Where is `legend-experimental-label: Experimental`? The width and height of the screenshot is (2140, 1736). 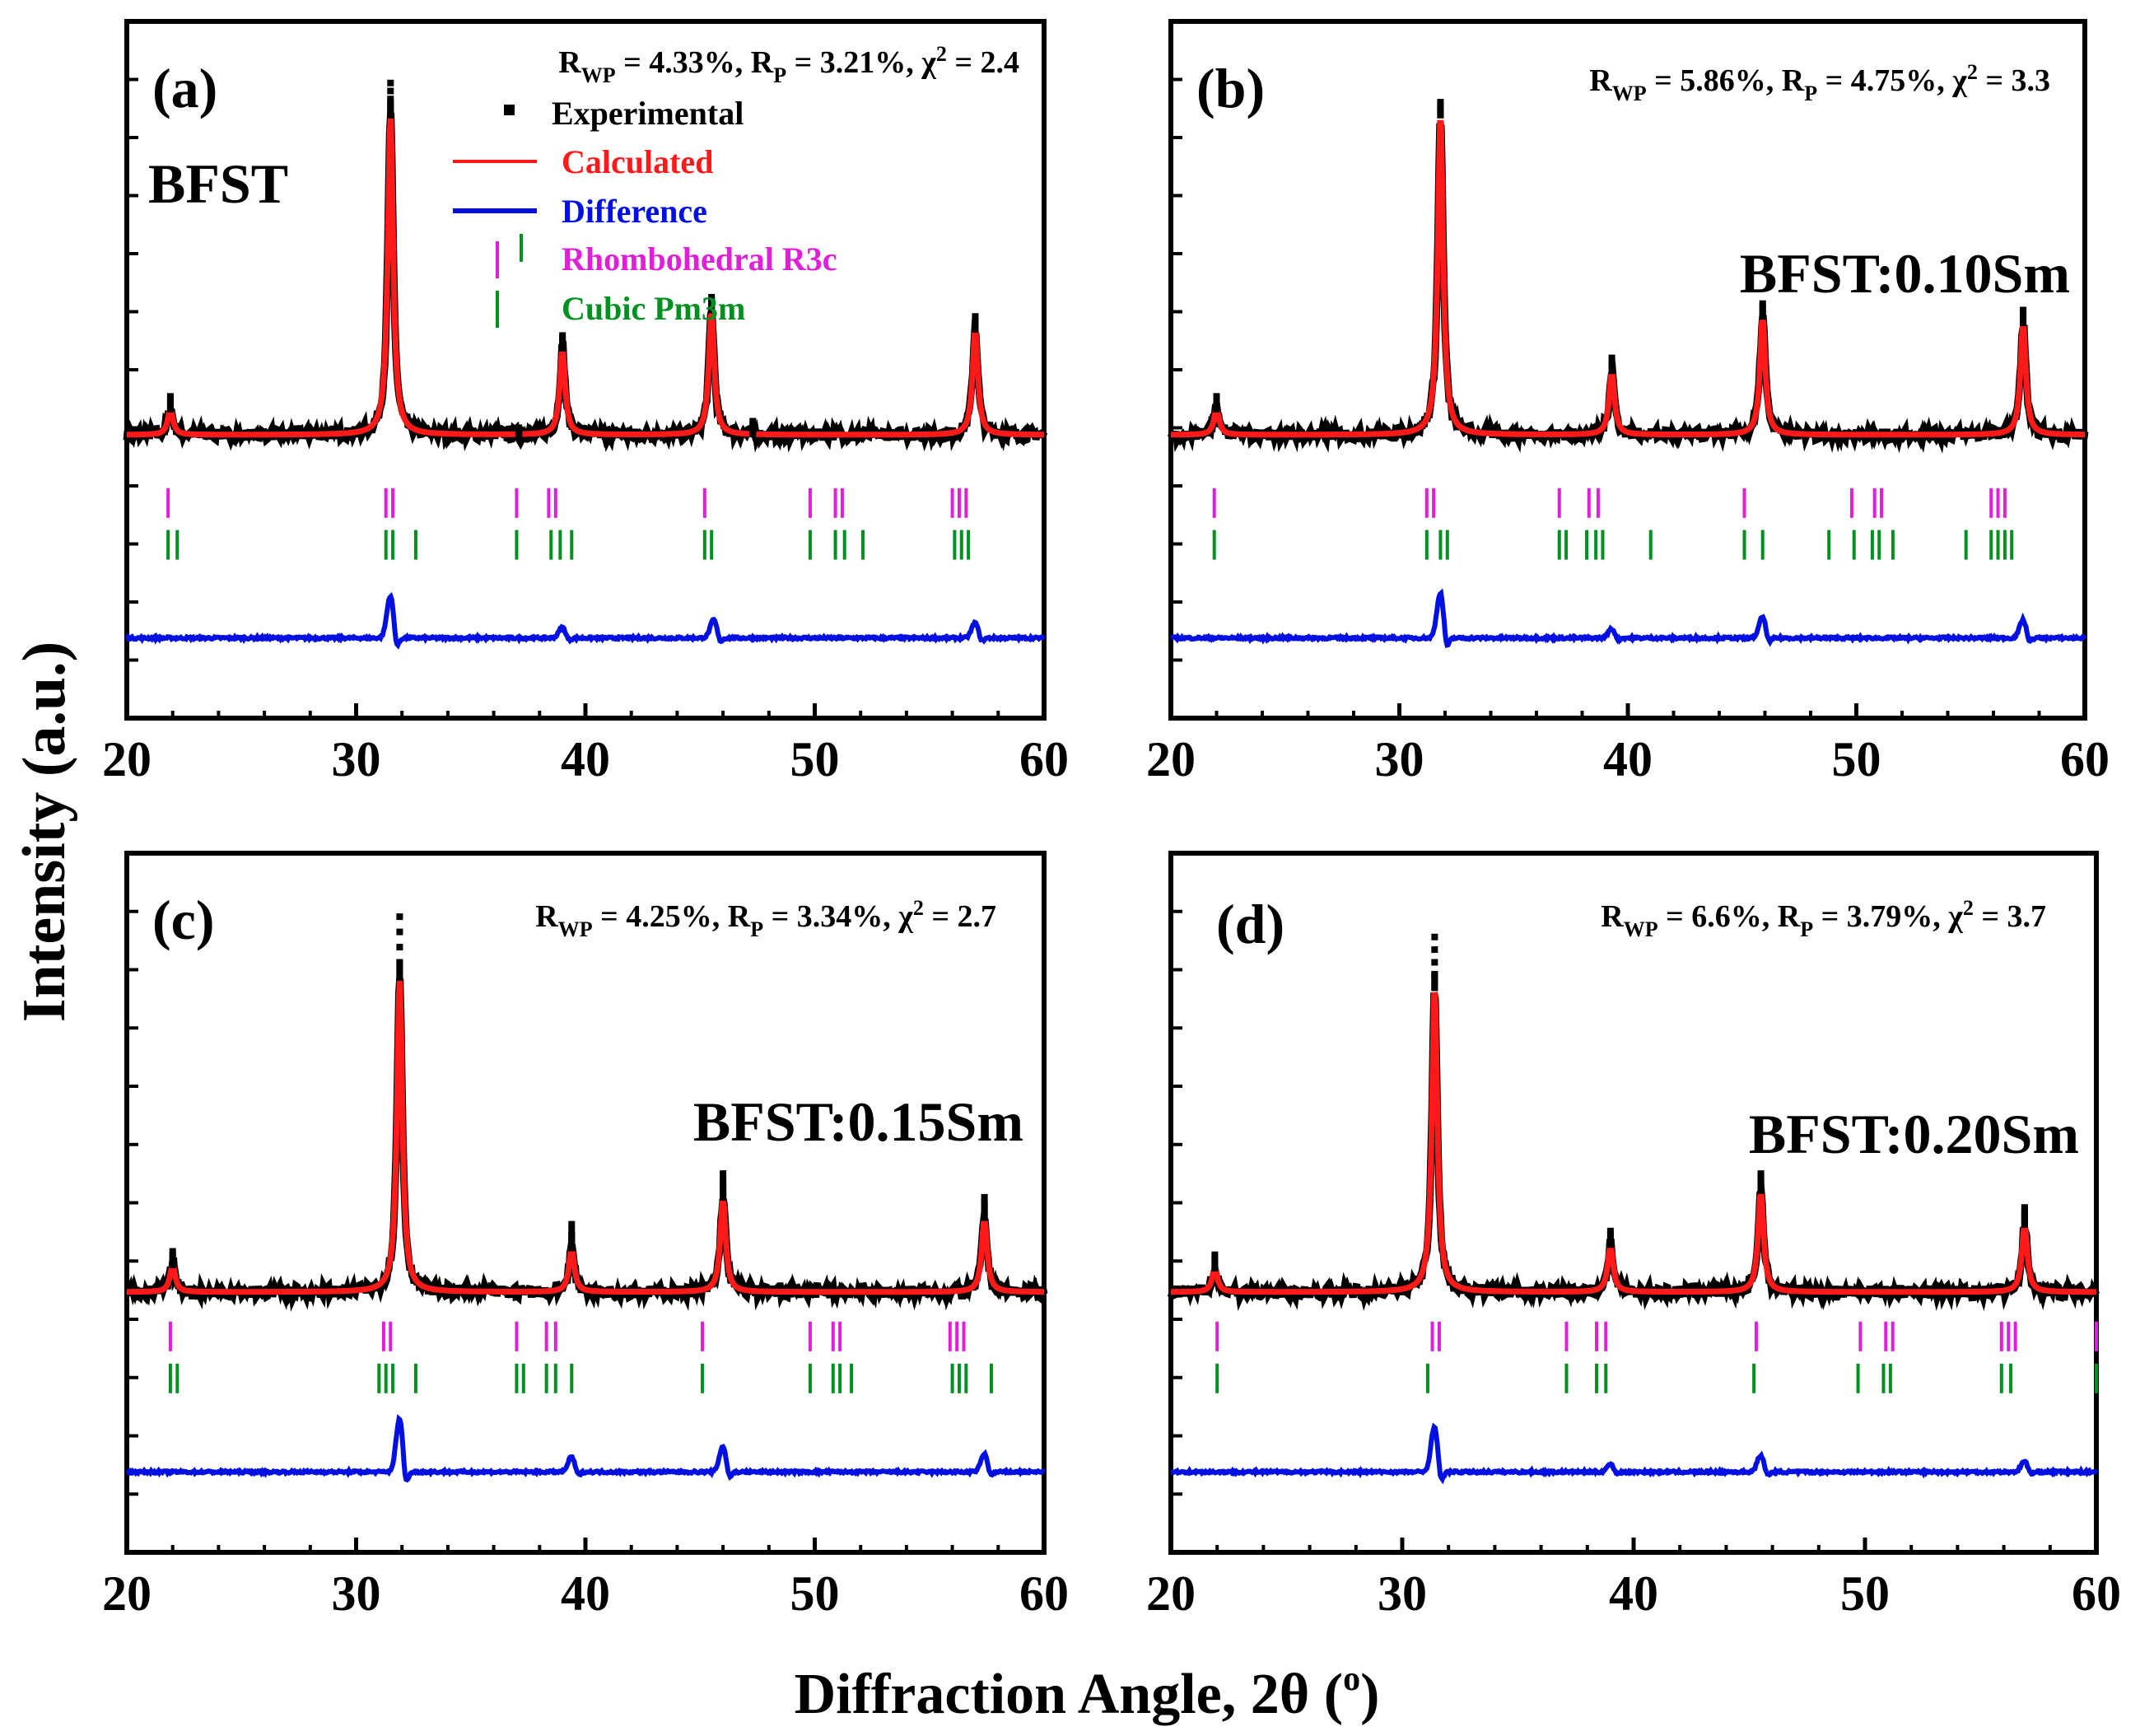 legend-experimental-label: Experimental is located at coordinates (648, 113).